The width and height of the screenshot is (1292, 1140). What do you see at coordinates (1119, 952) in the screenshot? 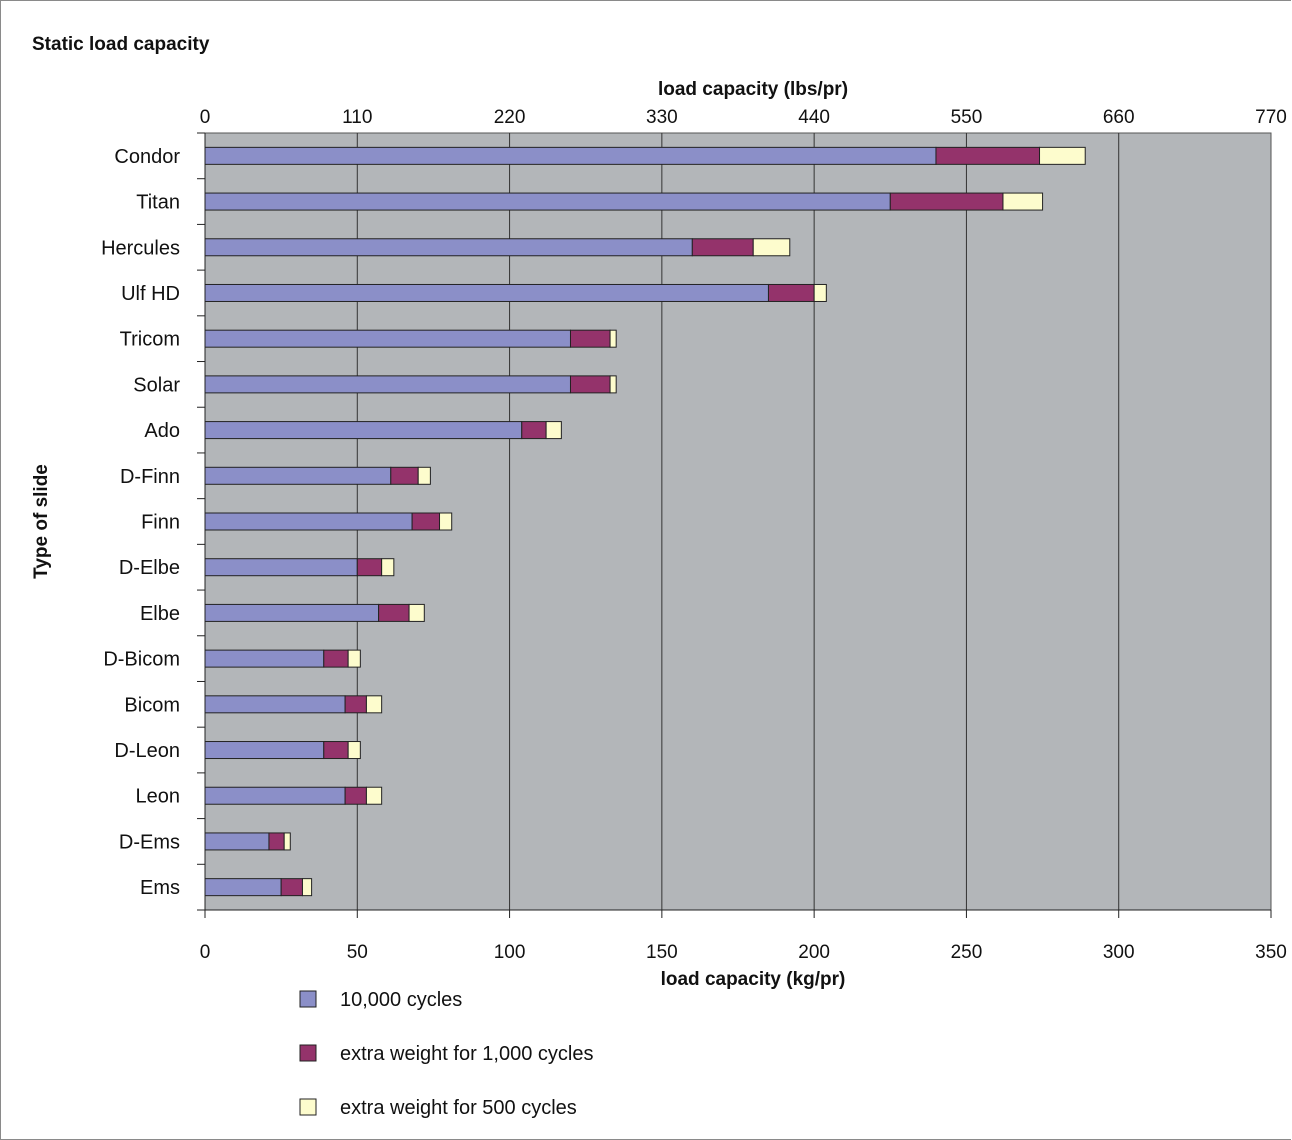
I see `x-tick-label: 300` at bounding box center [1119, 952].